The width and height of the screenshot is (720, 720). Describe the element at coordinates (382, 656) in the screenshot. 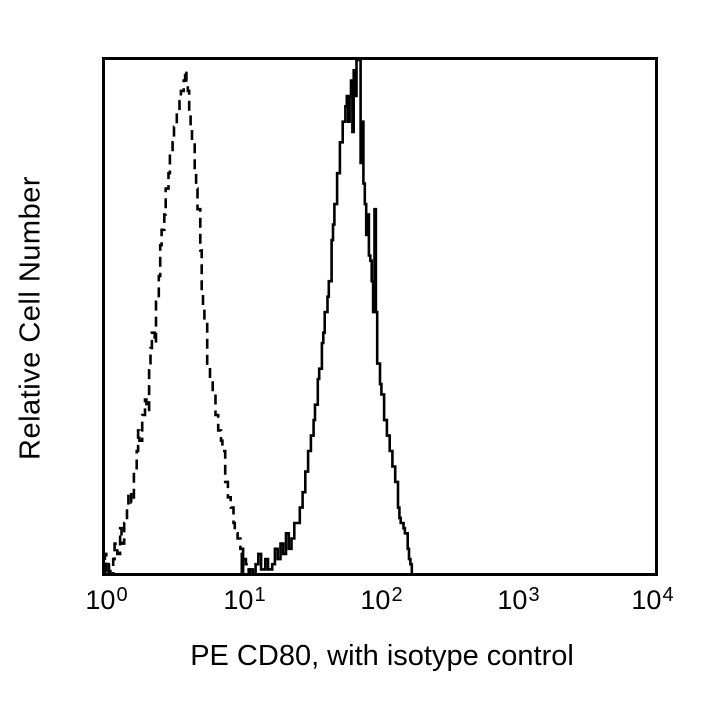

I see `x-axis-title: PE CD80, with isotype control` at that location.